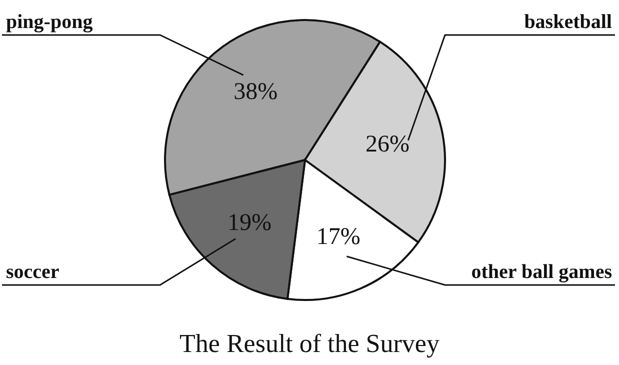 This screenshot has height=365, width=619. I want to click on text: The Result of the Survey, so click(310, 343).